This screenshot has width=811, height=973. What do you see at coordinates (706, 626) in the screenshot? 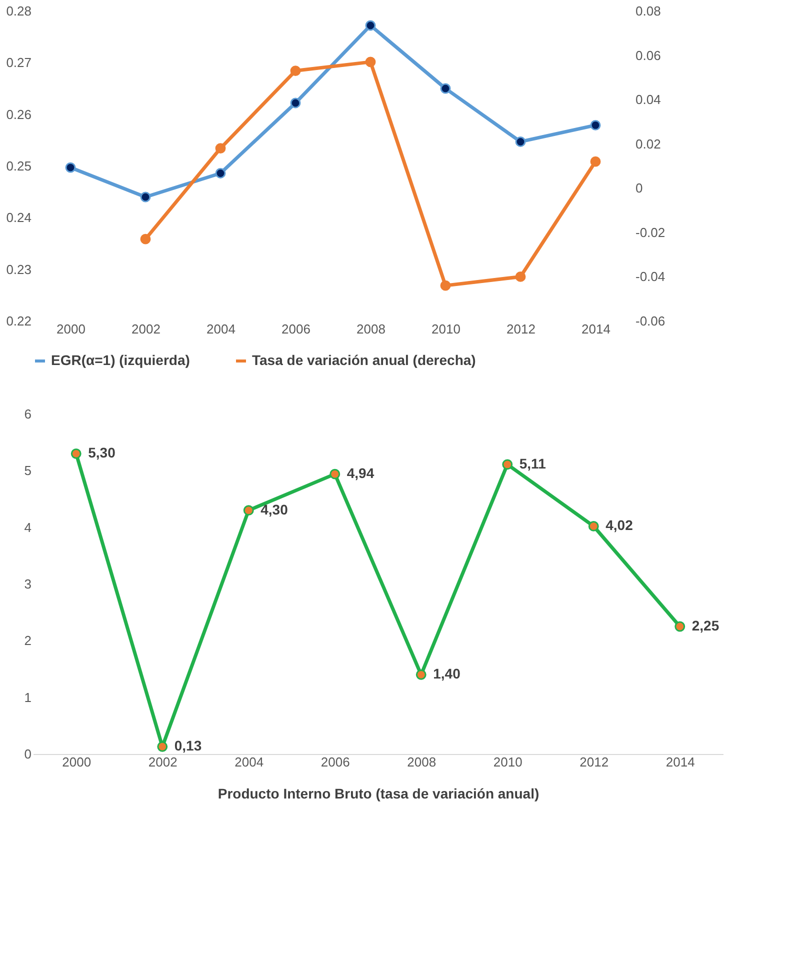
I see `data-label: 2,25` at bounding box center [706, 626].